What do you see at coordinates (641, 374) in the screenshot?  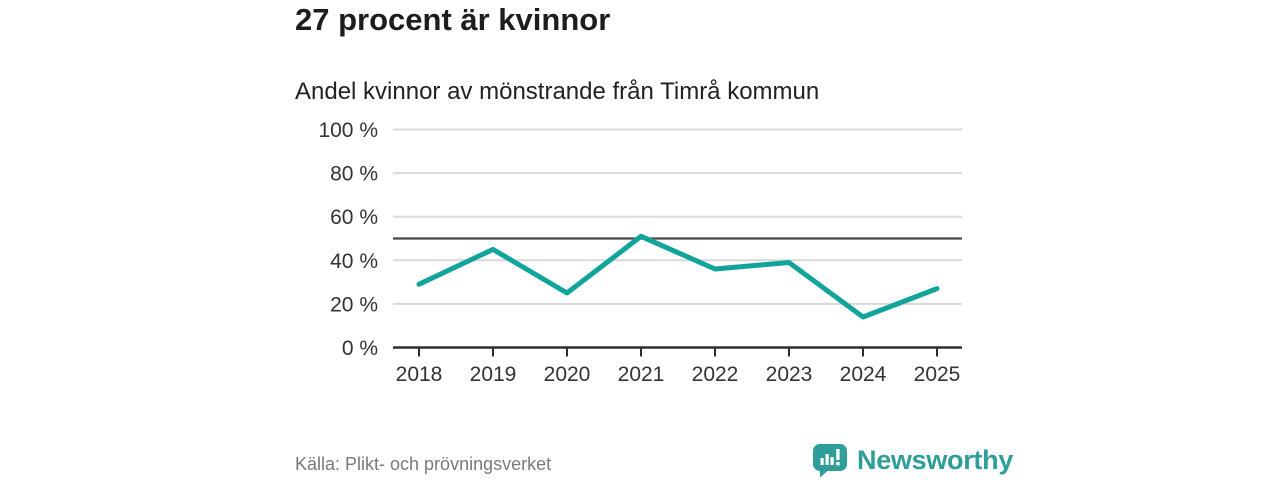 I see `x-axis-tick-label: 2021` at bounding box center [641, 374].